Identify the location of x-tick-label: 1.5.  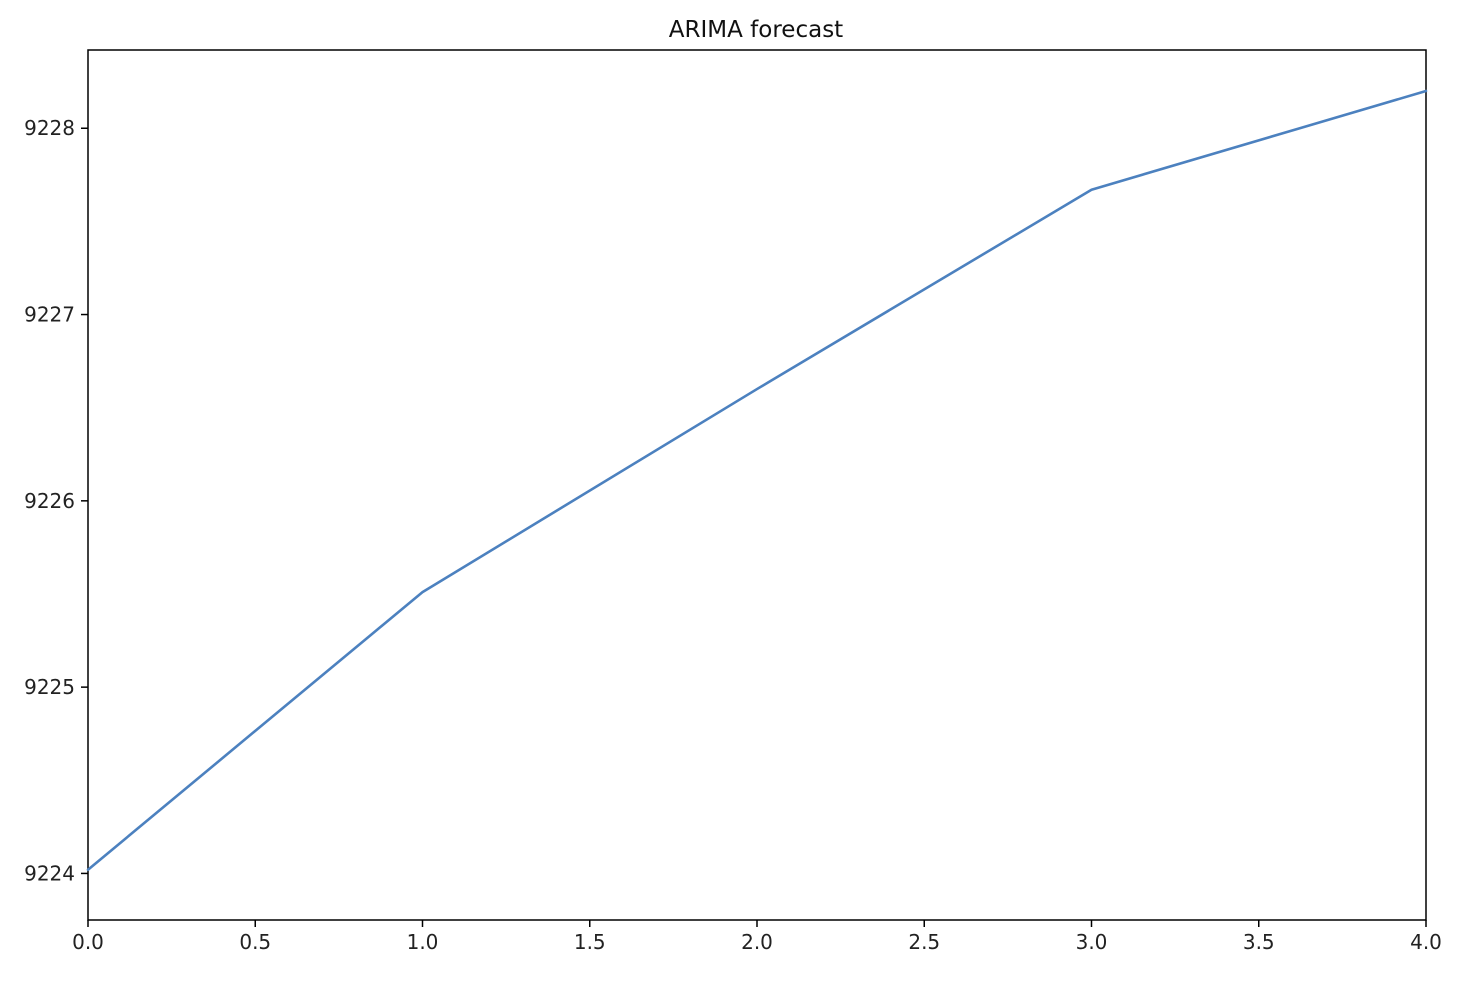
(590, 942).